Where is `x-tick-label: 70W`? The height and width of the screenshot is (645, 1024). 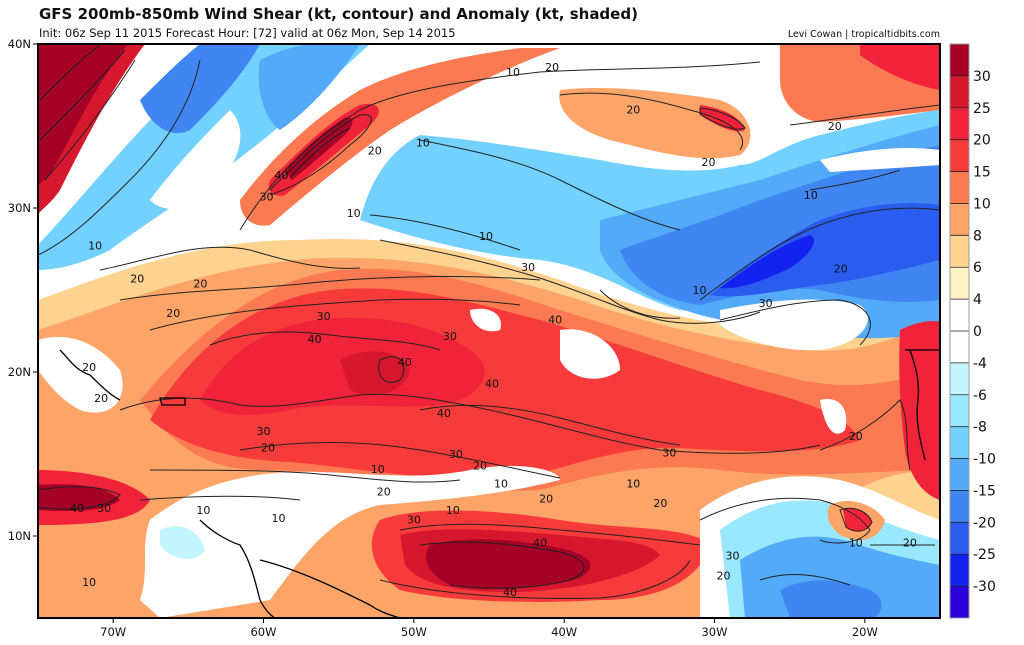
x-tick-label: 70W is located at coordinates (113, 632).